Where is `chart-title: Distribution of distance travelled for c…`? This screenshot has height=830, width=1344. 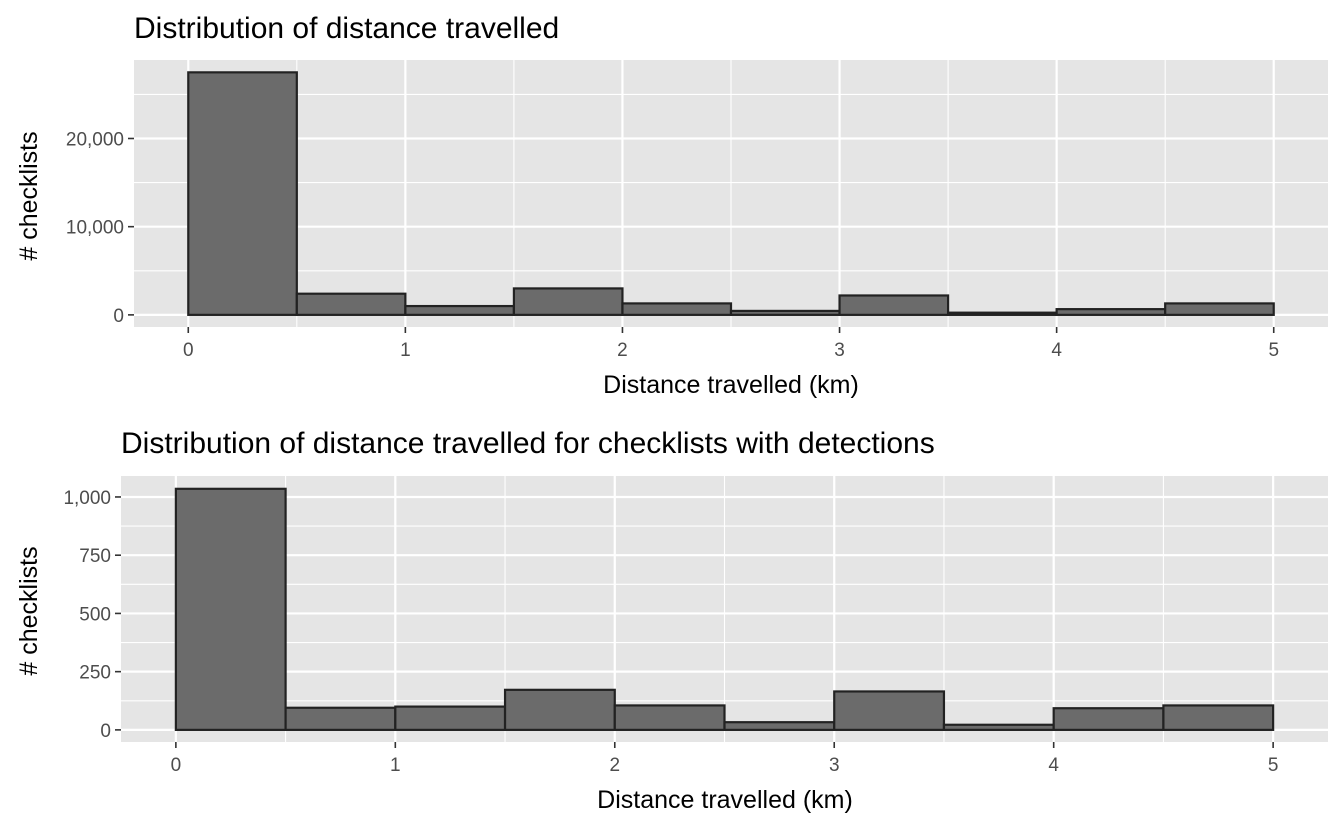 chart-title: Distribution of distance travelled for c… is located at coordinates (528, 443).